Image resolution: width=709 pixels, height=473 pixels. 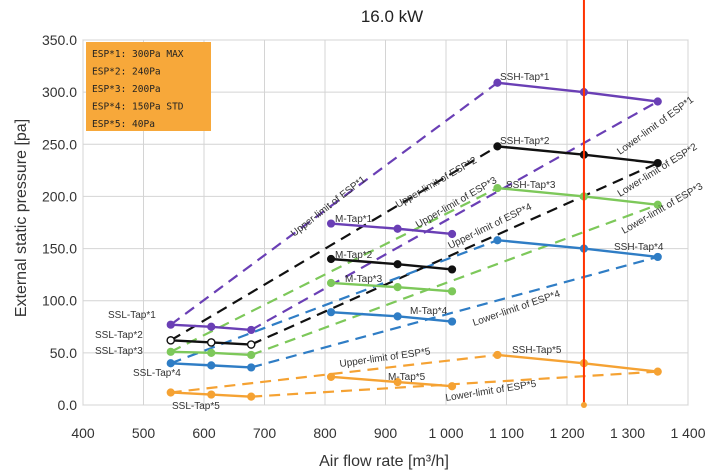 I want to click on legend-entry: ESP*5: 40Pa, so click(x=123, y=124).